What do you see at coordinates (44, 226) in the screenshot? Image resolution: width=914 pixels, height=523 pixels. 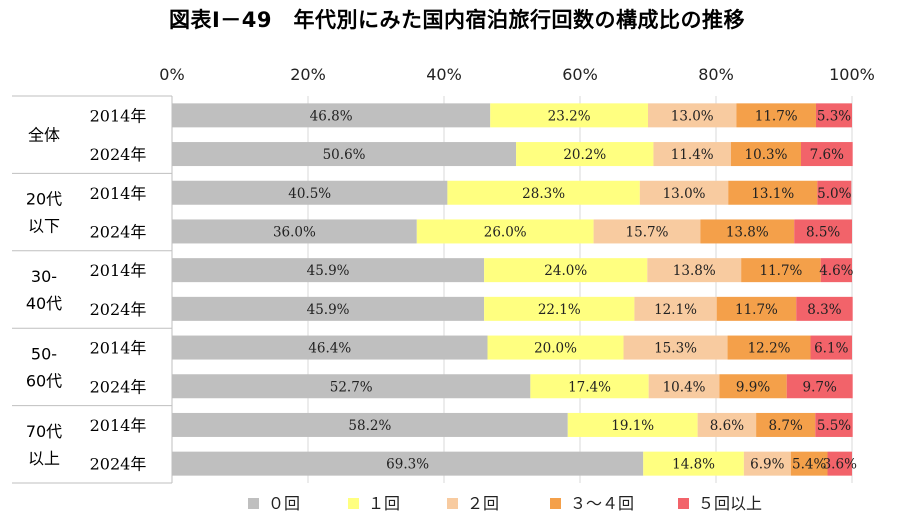 I see `group-label: 以下` at bounding box center [44, 226].